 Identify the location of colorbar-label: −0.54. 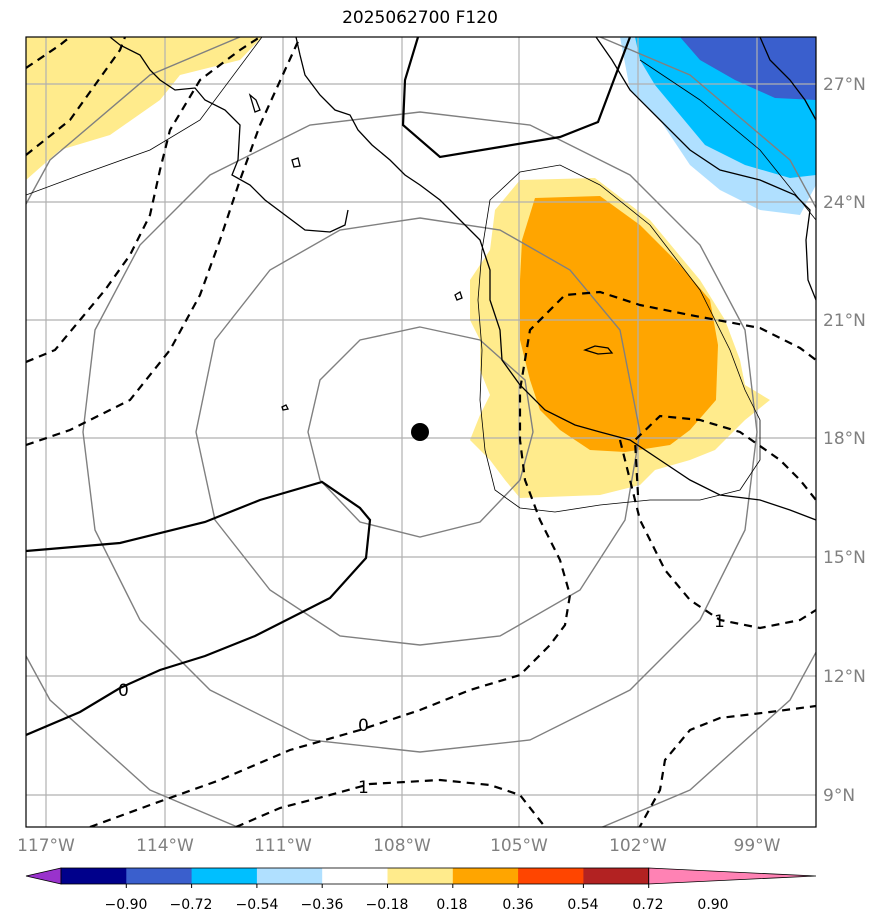
(257, 905).